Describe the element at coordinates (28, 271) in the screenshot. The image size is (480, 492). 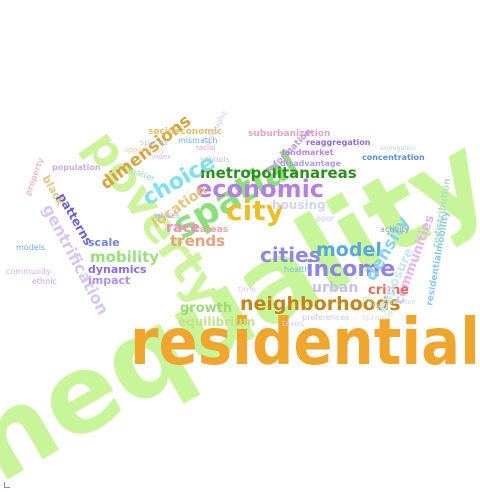
I see `word-community: community` at that location.